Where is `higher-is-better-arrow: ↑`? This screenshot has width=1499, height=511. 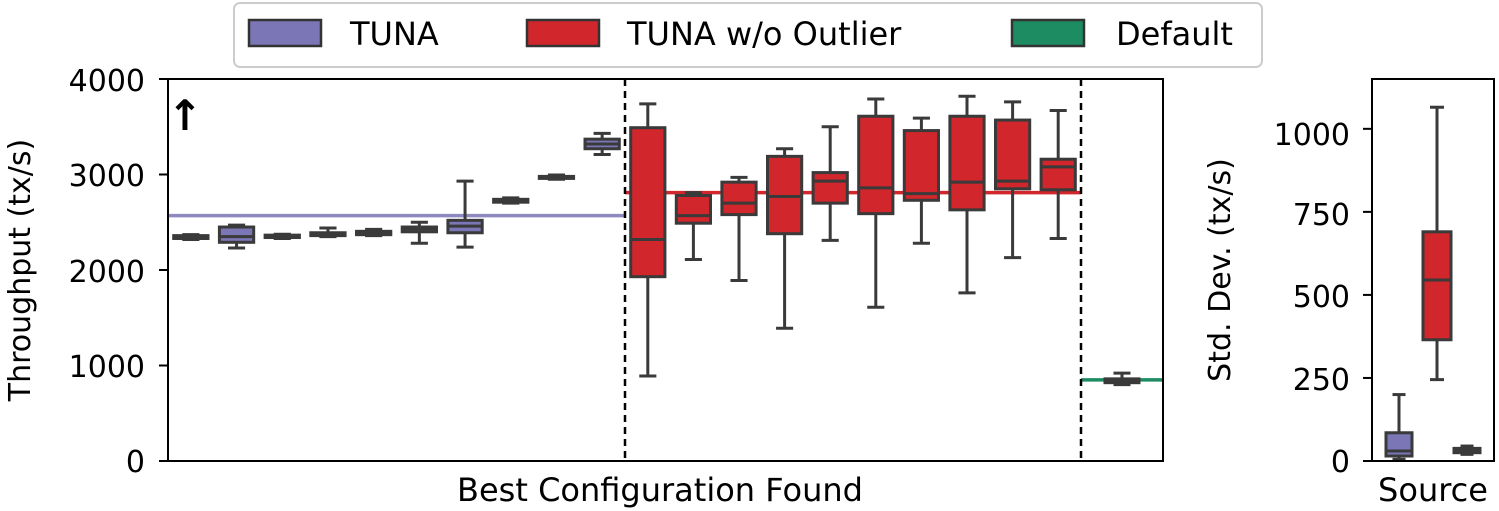 higher-is-better-arrow: ↑ is located at coordinates (184, 115).